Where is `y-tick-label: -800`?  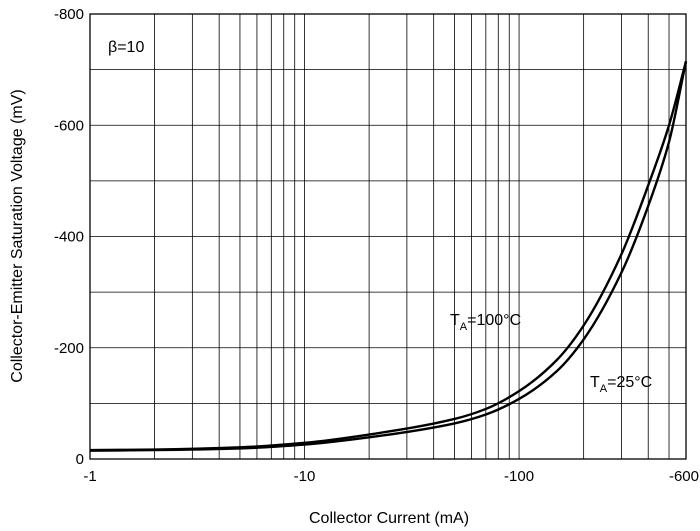 y-tick-label: -800 is located at coordinates (69, 14).